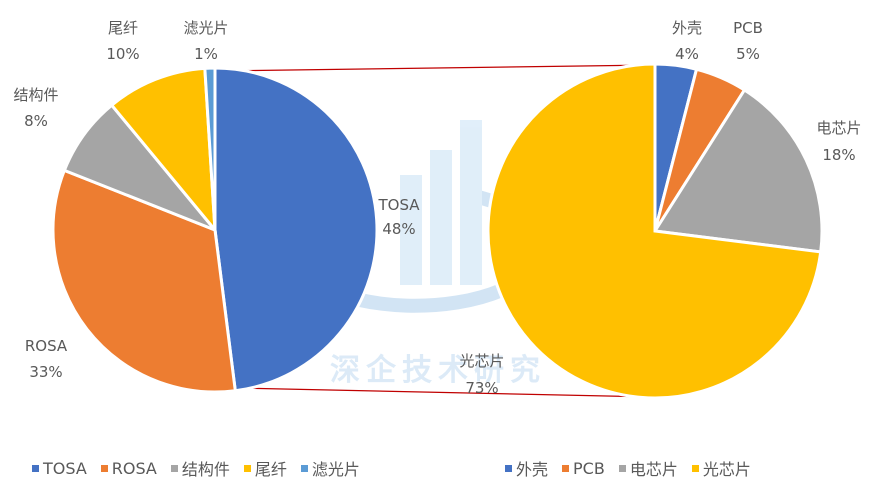 Image resolution: width=877 pixels, height=488 pixels. Describe the element at coordinates (35, 95) in the screenshot. I see `label-left-结构件-name: 结构件` at that location.